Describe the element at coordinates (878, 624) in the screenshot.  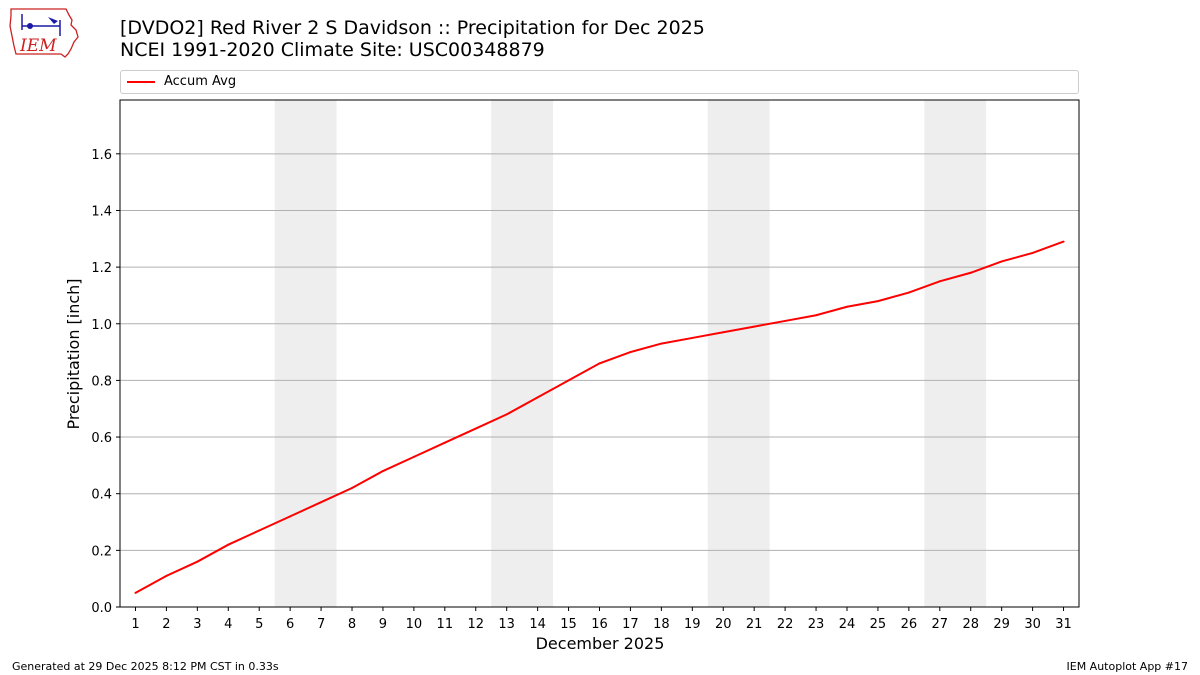
I see `x-tick-label: 25` at that location.